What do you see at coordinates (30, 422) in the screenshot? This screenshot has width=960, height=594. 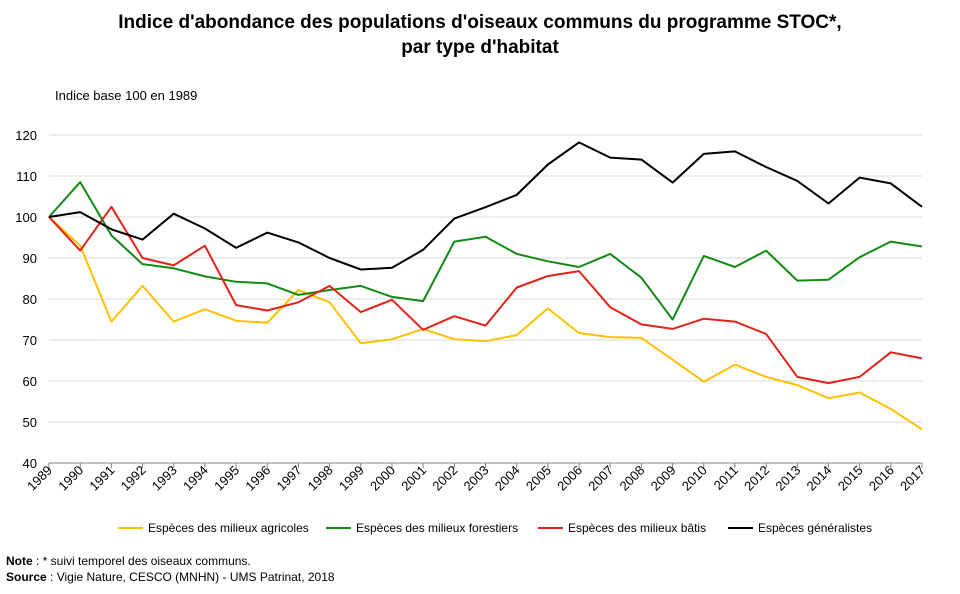 I see `y-tick-label-50: 50` at bounding box center [30, 422].